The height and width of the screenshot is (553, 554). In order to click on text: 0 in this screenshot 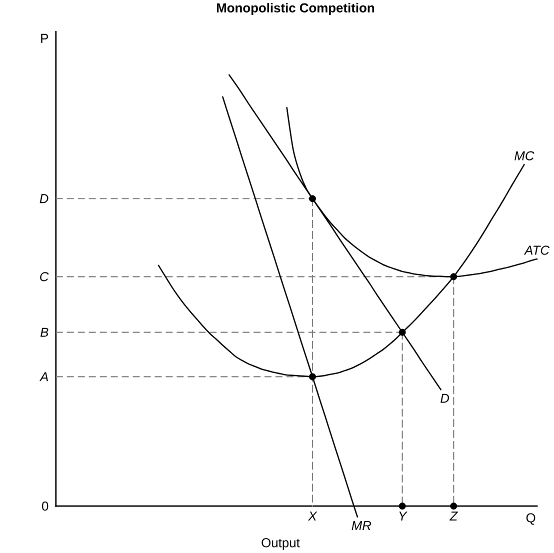, I will do `click(45, 506)`.